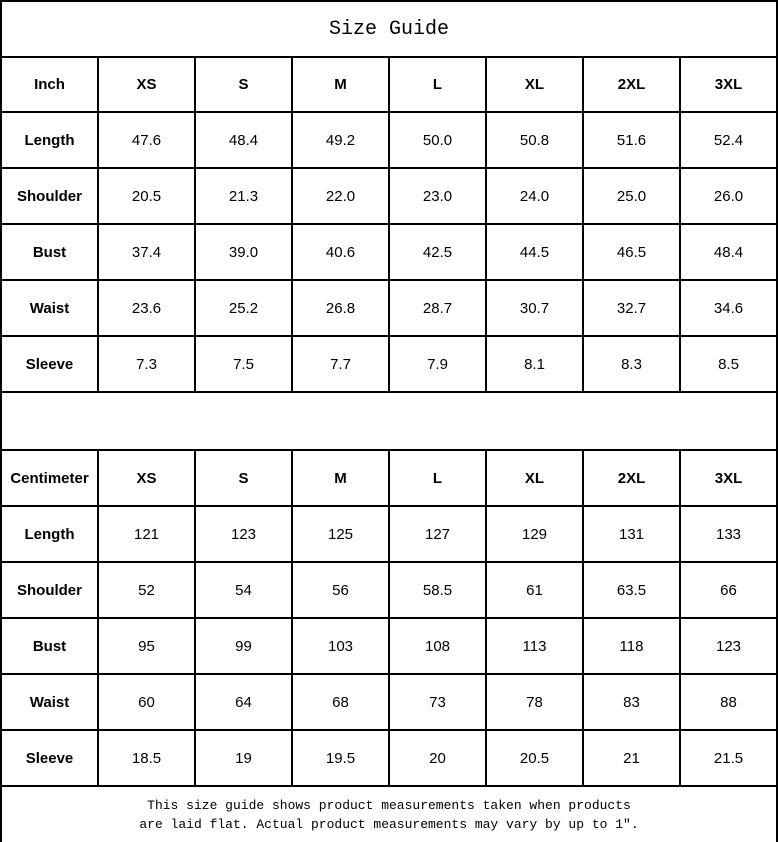 This screenshot has width=778, height=842. Describe the element at coordinates (631, 252) in the screenshot. I see `value-cell: 46.5` at that location.